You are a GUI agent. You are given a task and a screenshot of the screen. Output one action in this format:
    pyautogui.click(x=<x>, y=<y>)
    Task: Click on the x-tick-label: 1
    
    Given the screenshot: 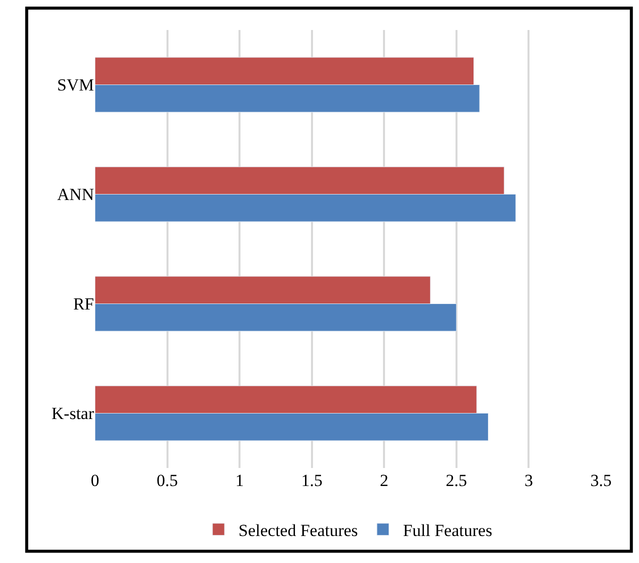 What is the action you would take?
    pyautogui.click(x=239, y=480)
    